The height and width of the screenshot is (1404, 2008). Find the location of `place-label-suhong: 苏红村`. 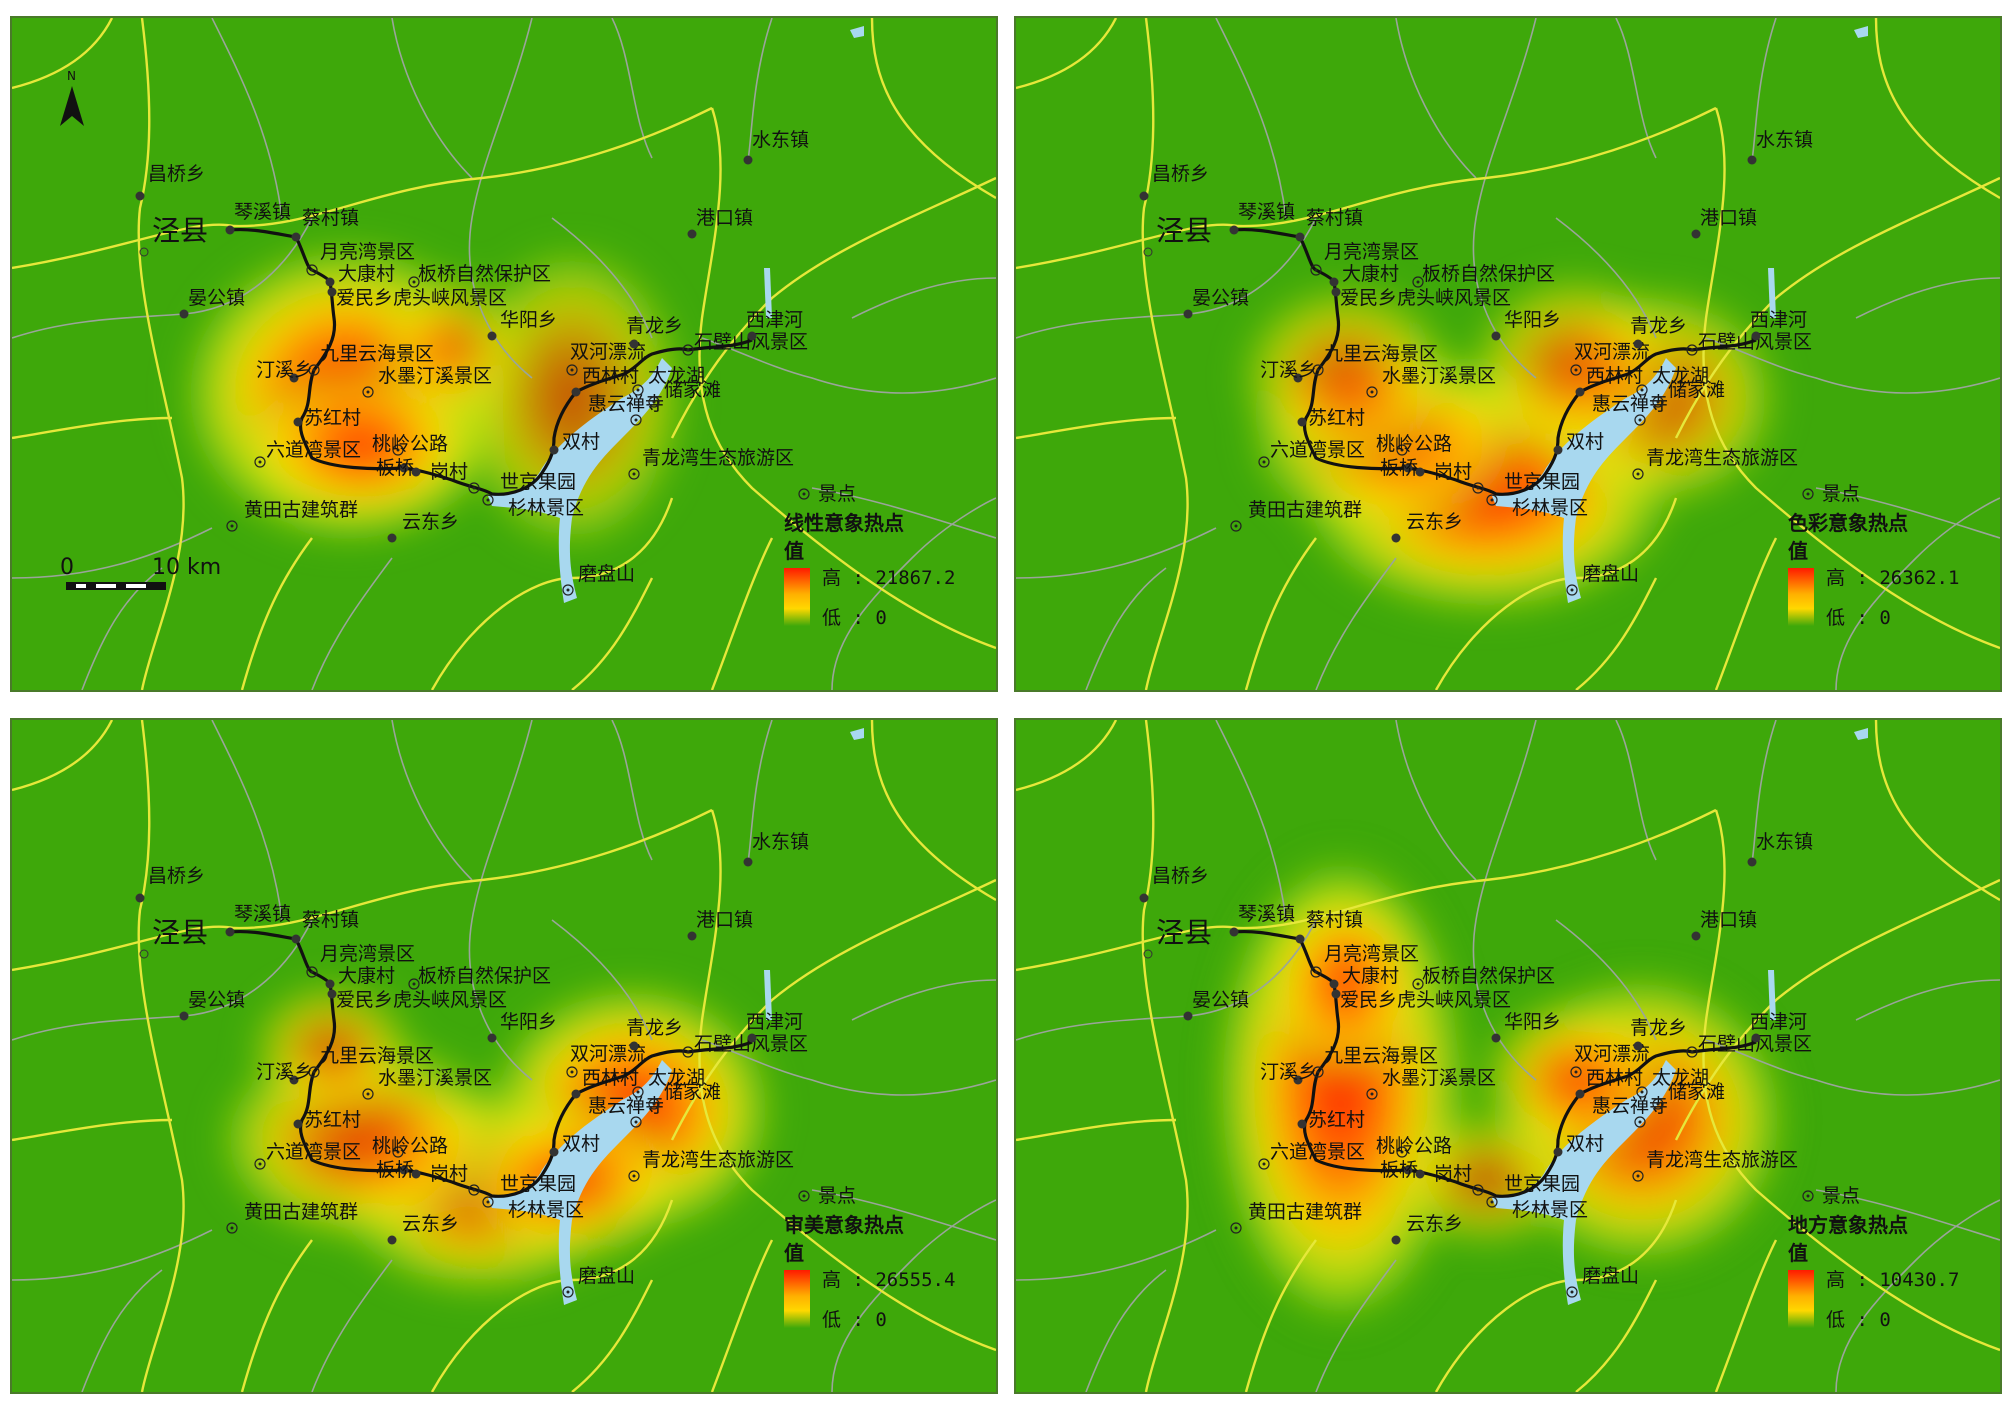

place-label-suhong: 苏红村 is located at coordinates (1336, 418).